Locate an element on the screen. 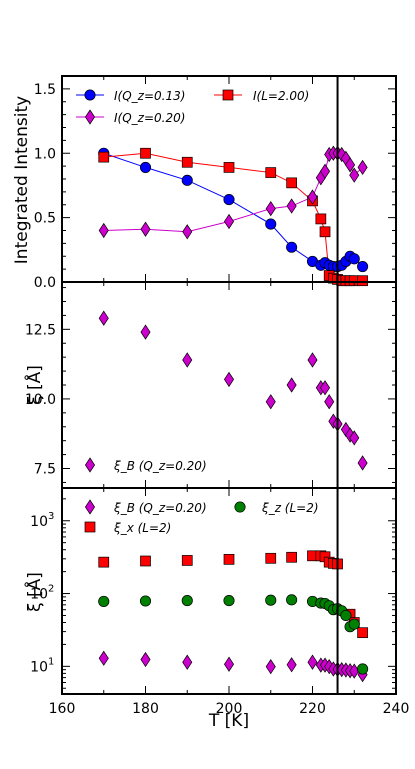 The width and height of the screenshot is (415, 769). x-tick-label: 240 is located at coordinates (396, 709).